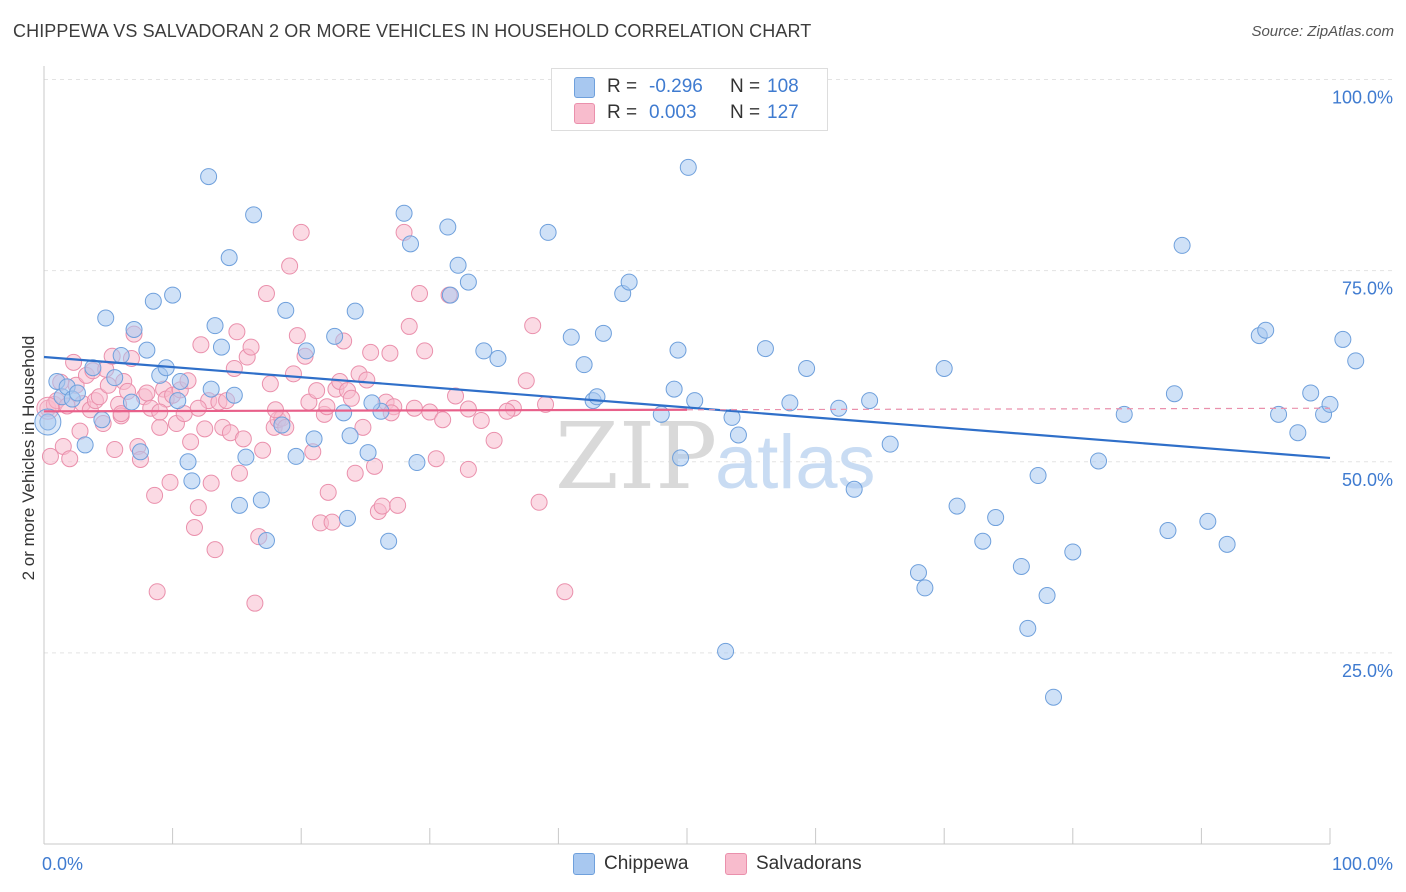 The width and height of the screenshot is (1406, 892). What do you see at coordinates (584, 113) in the screenshot?
I see `salvadoran-swatch` at bounding box center [584, 113].